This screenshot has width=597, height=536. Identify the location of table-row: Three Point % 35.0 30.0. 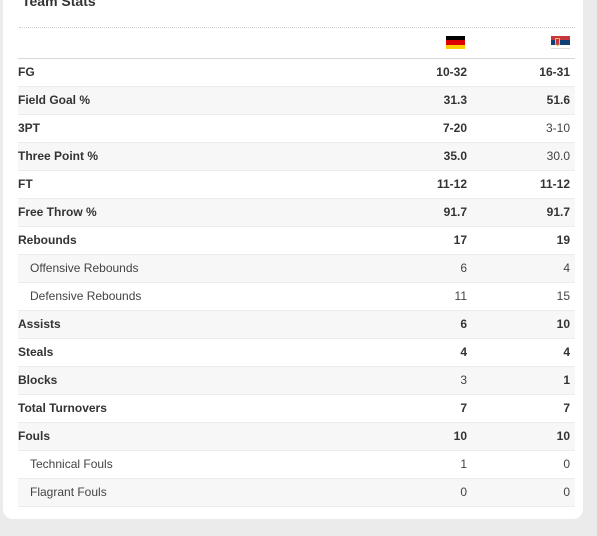
(296, 157).